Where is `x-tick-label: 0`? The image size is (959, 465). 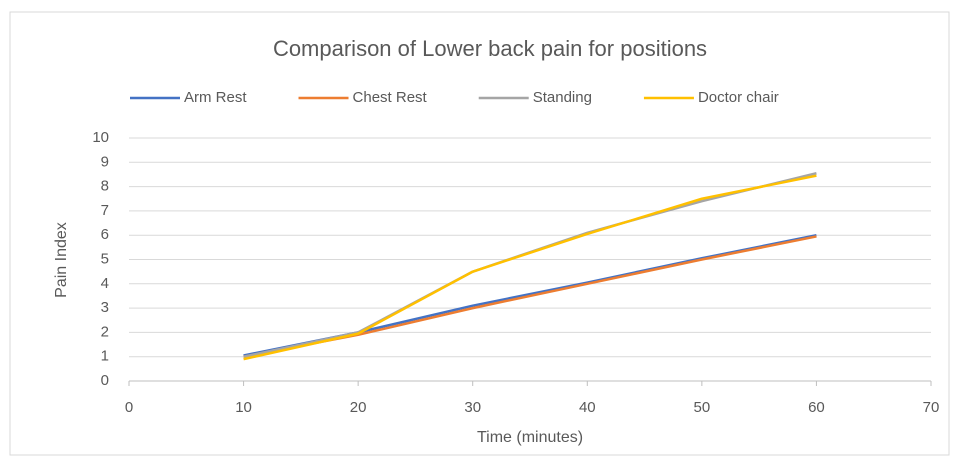
x-tick-label: 0 is located at coordinates (129, 407).